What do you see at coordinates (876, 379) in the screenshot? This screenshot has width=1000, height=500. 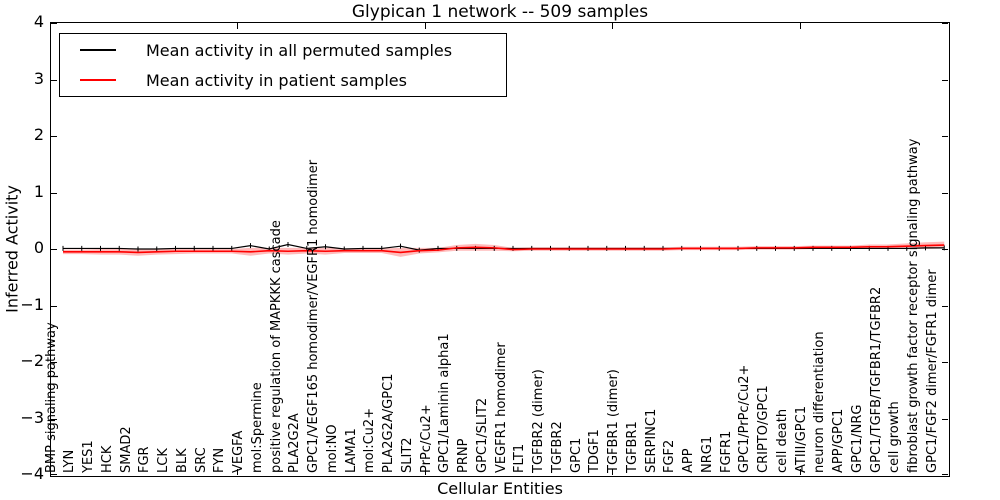 I see `x-category-label: GPC1/TGFB/TGFBR1/TGFBR2` at bounding box center [876, 379].